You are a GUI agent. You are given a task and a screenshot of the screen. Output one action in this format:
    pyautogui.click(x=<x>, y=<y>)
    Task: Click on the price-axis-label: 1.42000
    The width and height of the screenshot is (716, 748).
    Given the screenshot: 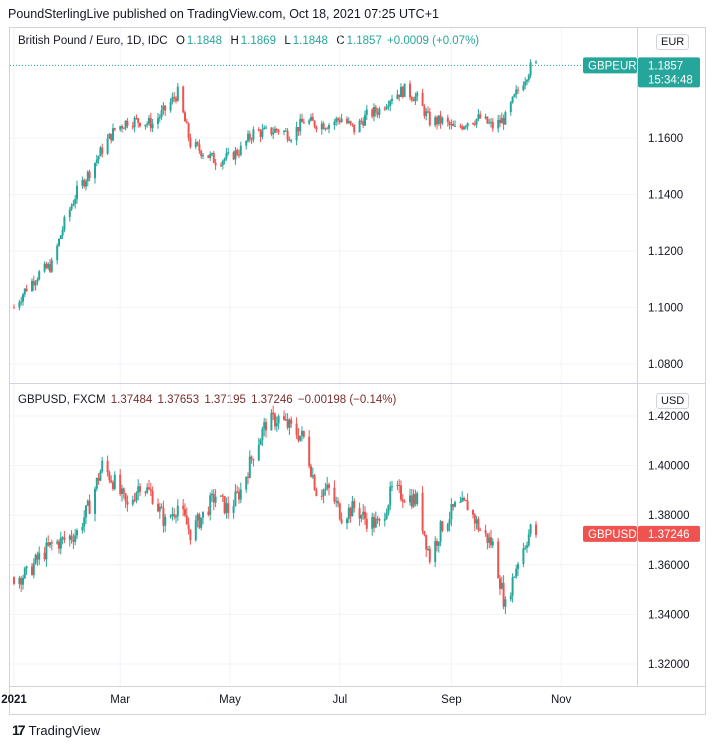 What is the action you would take?
    pyautogui.click(x=669, y=417)
    